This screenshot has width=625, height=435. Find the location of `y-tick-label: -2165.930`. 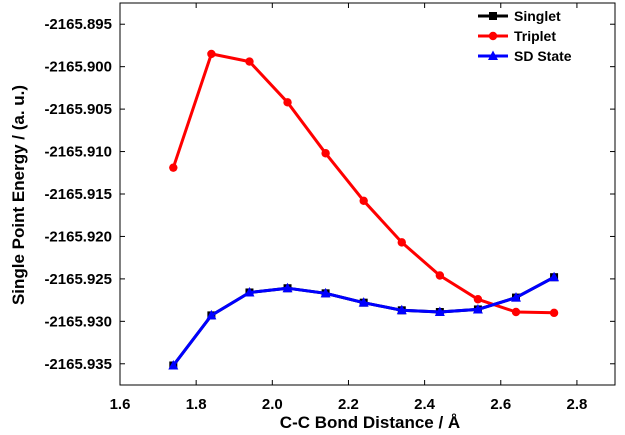

y-tick-label: -2165.930 is located at coordinates (78, 321).